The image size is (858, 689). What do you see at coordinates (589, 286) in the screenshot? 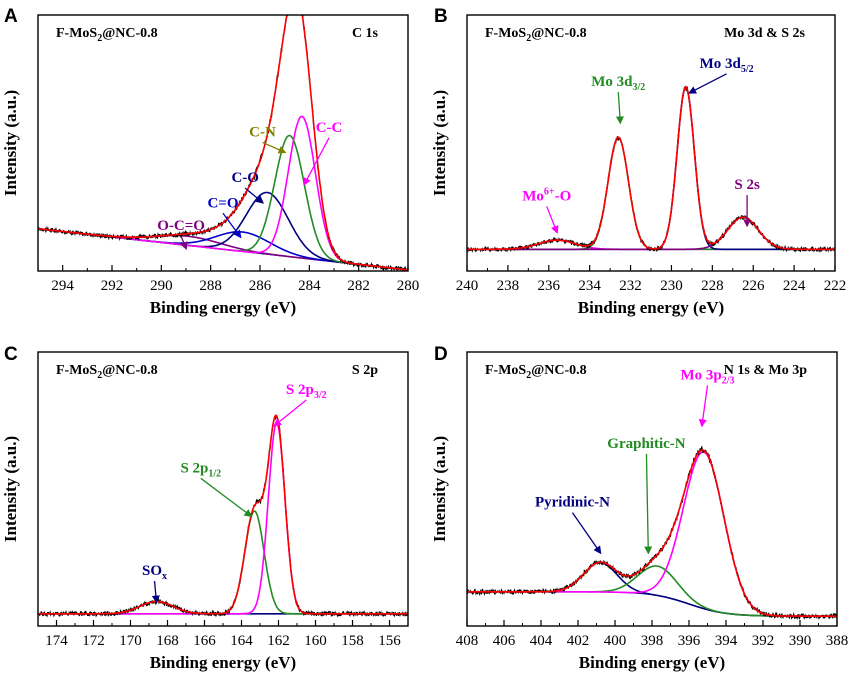
I see `x-tick-label: 234` at bounding box center [589, 286].